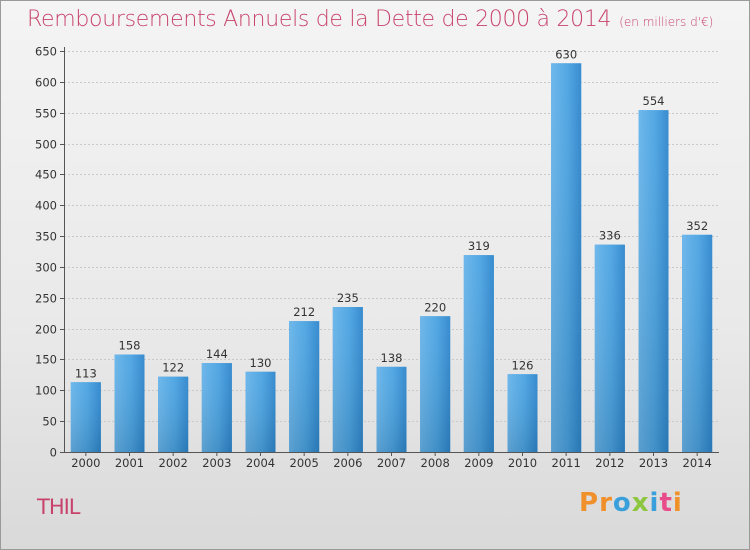  What do you see at coordinates (666, 22) in the screenshot?
I see `chart-subtitle: (en milliers d'€)` at bounding box center [666, 22].